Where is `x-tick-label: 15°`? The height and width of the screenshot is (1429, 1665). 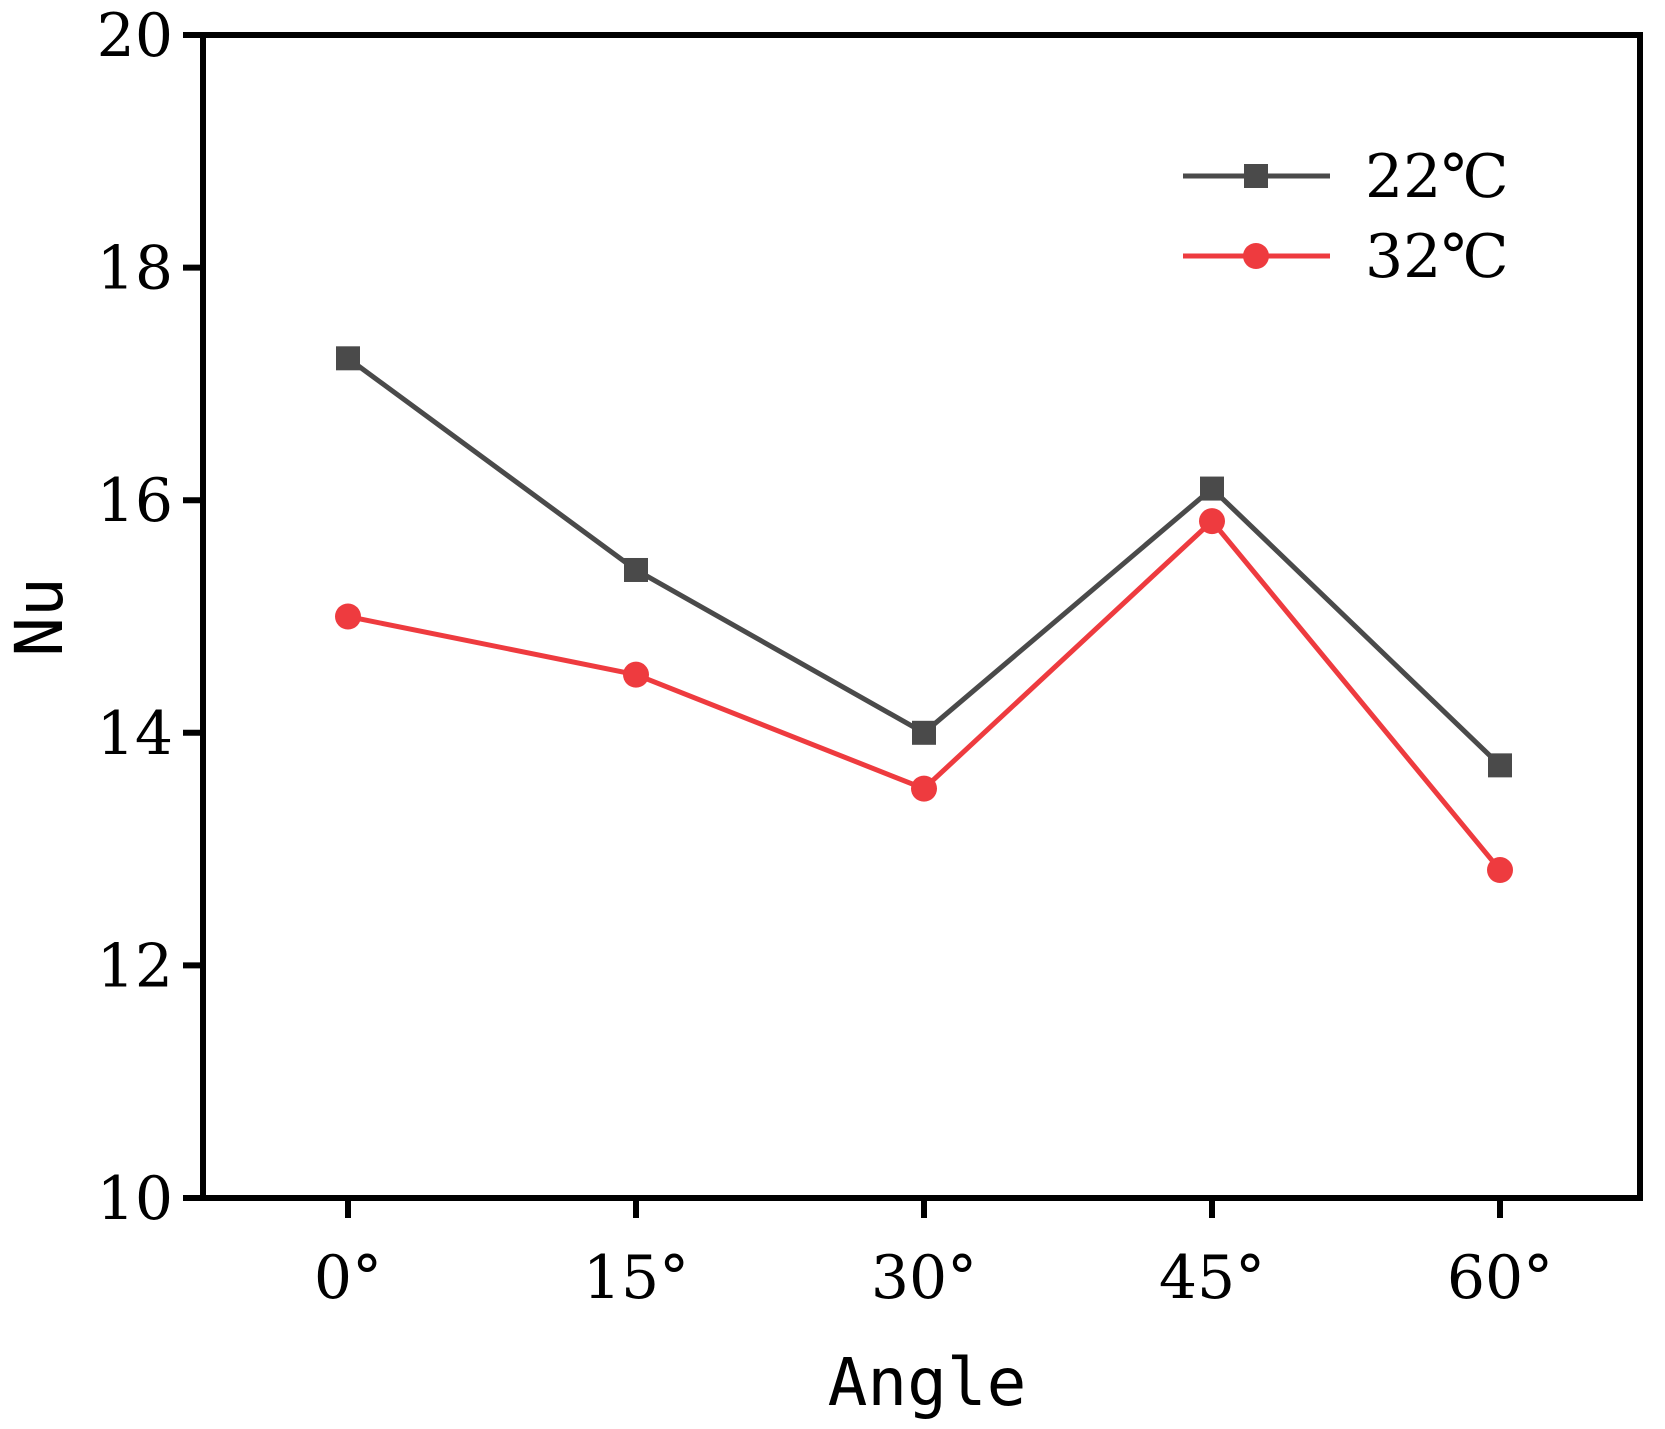
x-tick-label: 15° is located at coordinates (636, 1278).